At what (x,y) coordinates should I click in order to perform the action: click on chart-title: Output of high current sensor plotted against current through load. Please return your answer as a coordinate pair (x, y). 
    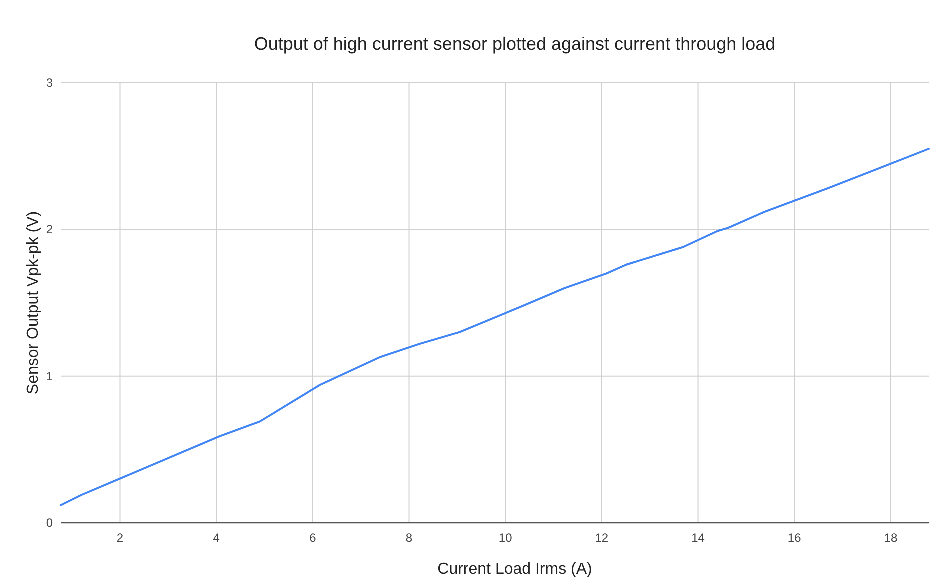
    Looking at the image, I should click on (515, 44).